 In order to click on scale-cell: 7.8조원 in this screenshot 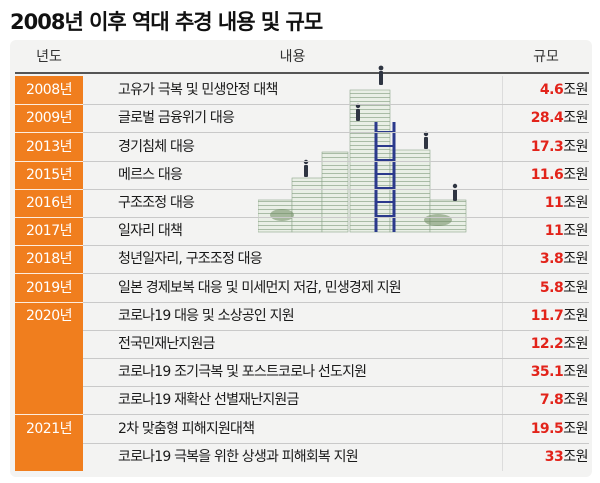, I will do `click(564, 400)`.